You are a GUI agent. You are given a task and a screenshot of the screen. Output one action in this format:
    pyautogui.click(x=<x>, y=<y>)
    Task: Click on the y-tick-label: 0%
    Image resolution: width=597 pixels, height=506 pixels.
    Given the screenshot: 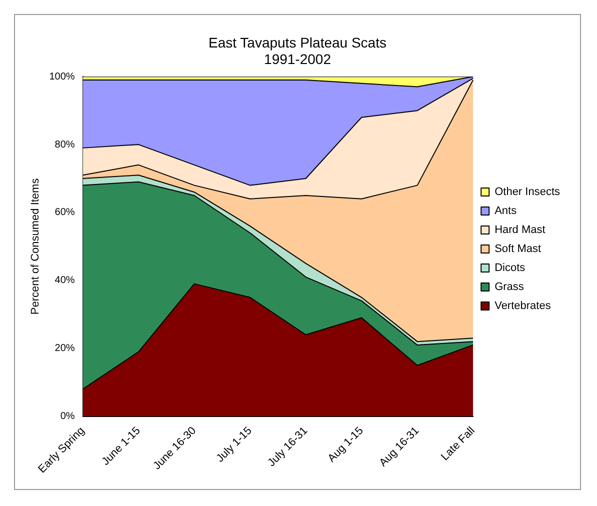 What is the action you would take?
    pyautogui.click(x=67, y=416)
    